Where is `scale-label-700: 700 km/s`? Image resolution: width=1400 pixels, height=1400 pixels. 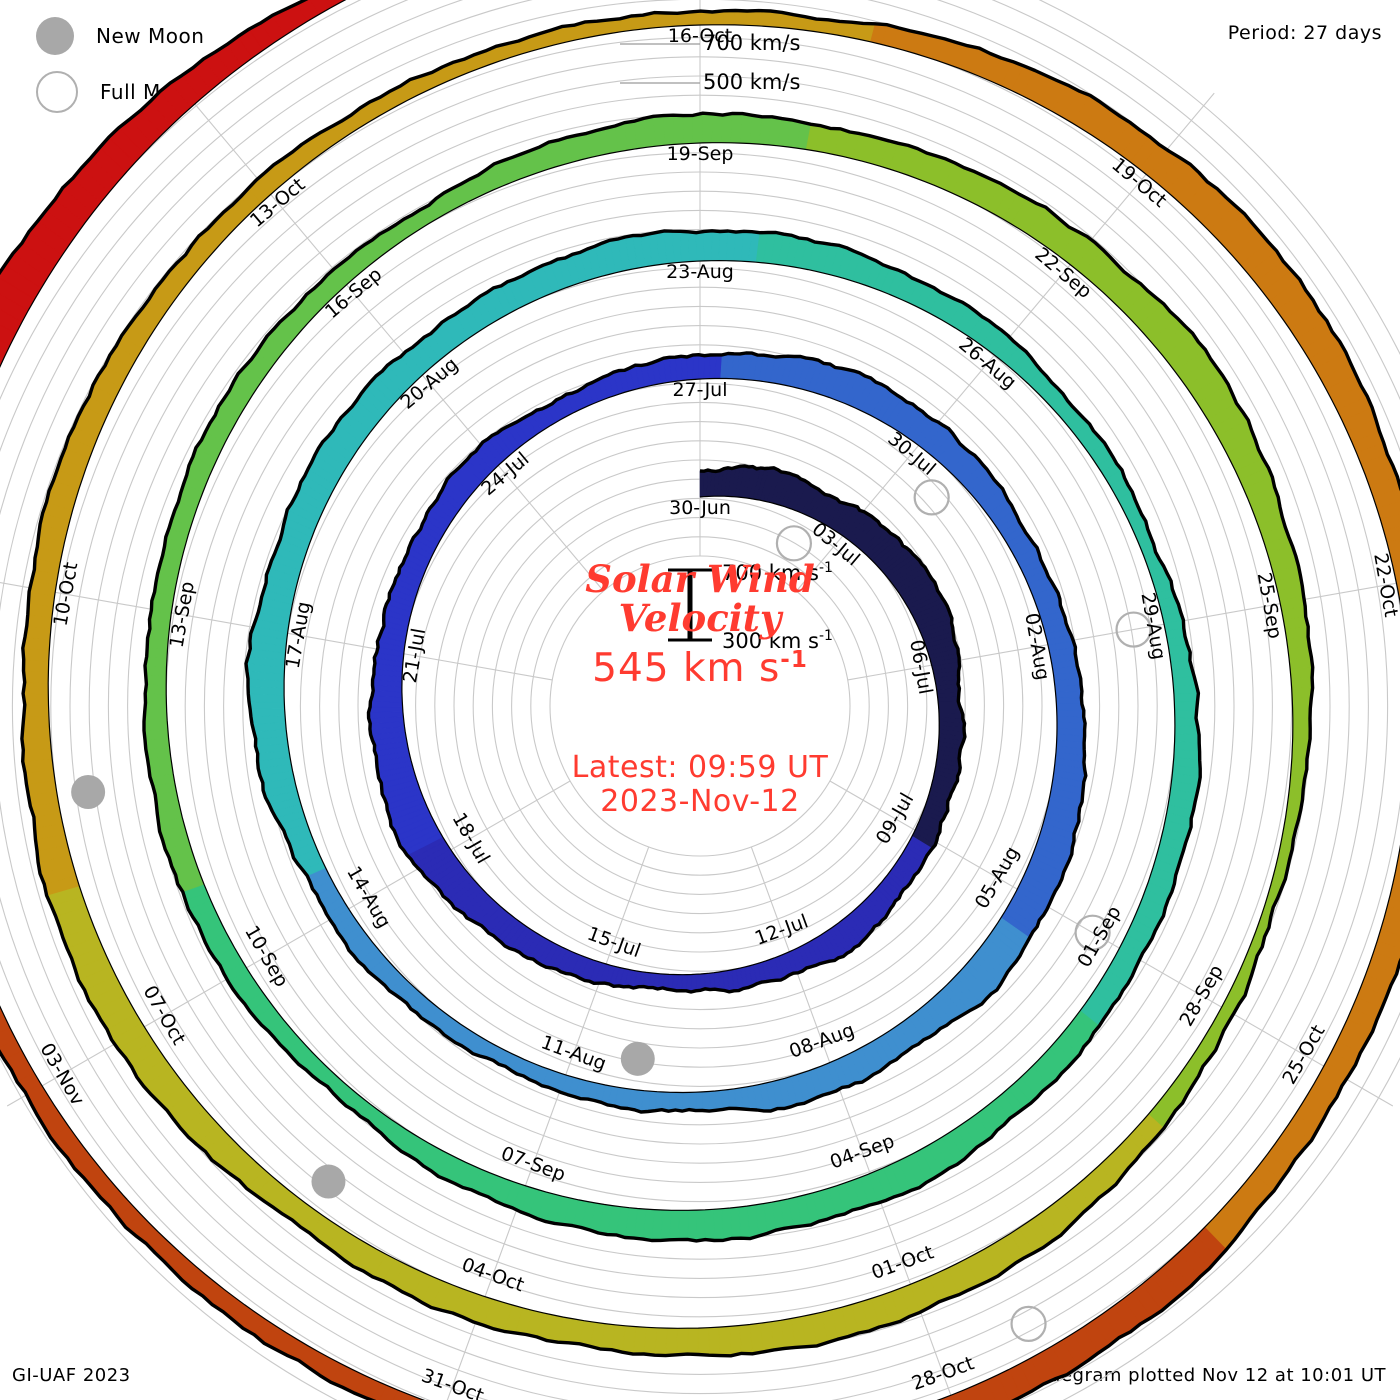
scale-label-700: 700 km/s is located at coordinates (751, 43).